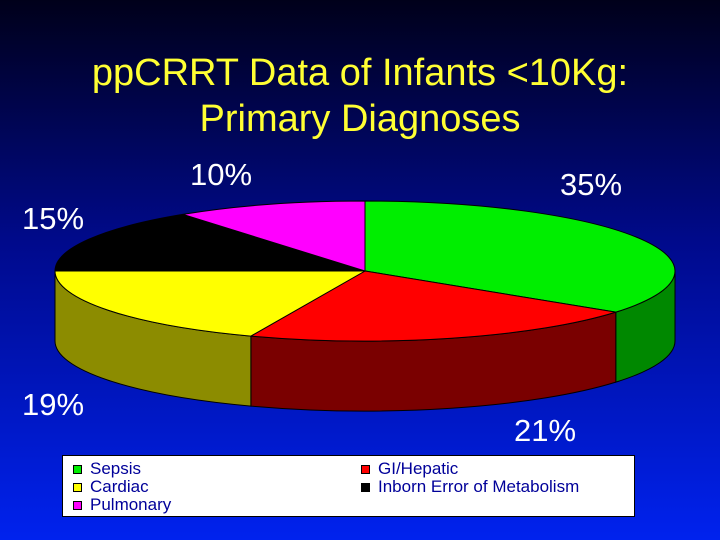 Image resolution: width=720 pixels, height=540 pixels. Describe the element at coordinates (545, 430) in the screenshot. I see `pct-label-gi-hepatic: 21%` at that location.